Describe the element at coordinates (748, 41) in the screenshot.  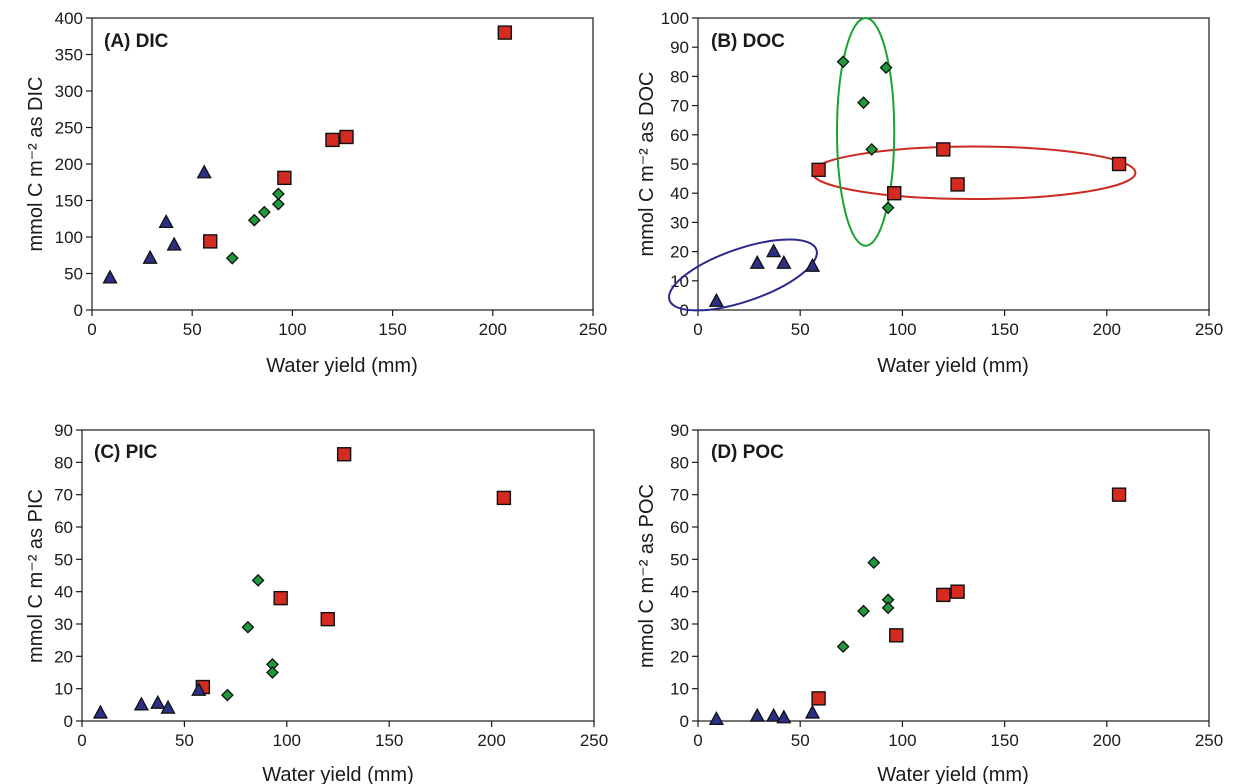
I see `panel-title: (B) DOC` at that location.